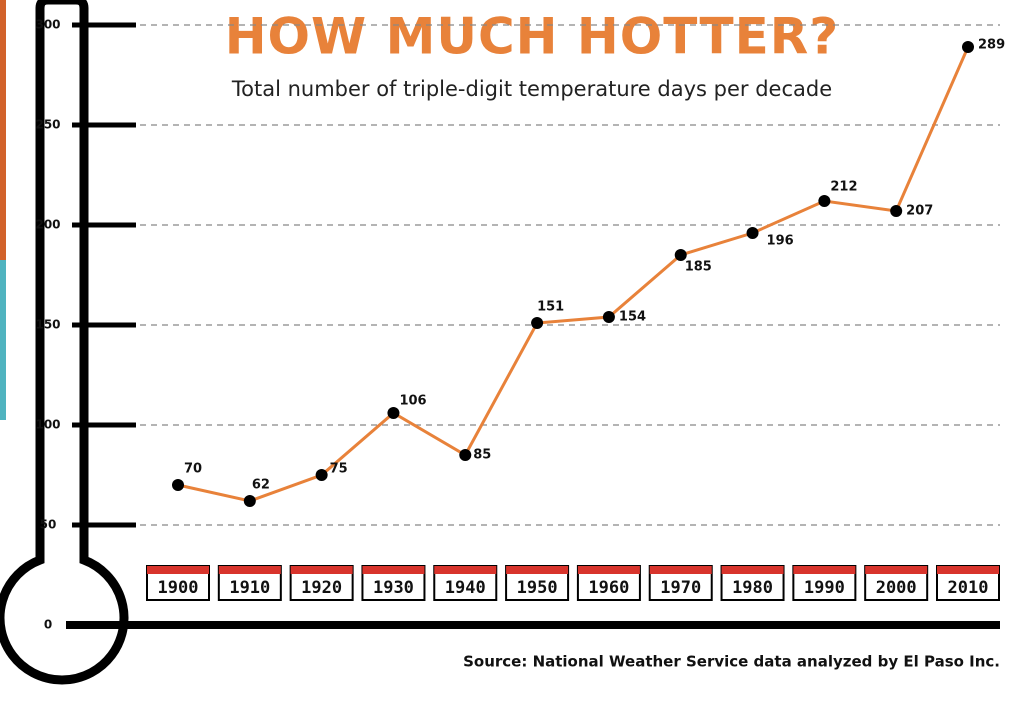 Image resolution: width=1028 pixels, height=702 pixels. What do you see at coordinates (608, 588) in the screenshot?
I see `x-tick-label: 1960` at bounding box center [608, 588].